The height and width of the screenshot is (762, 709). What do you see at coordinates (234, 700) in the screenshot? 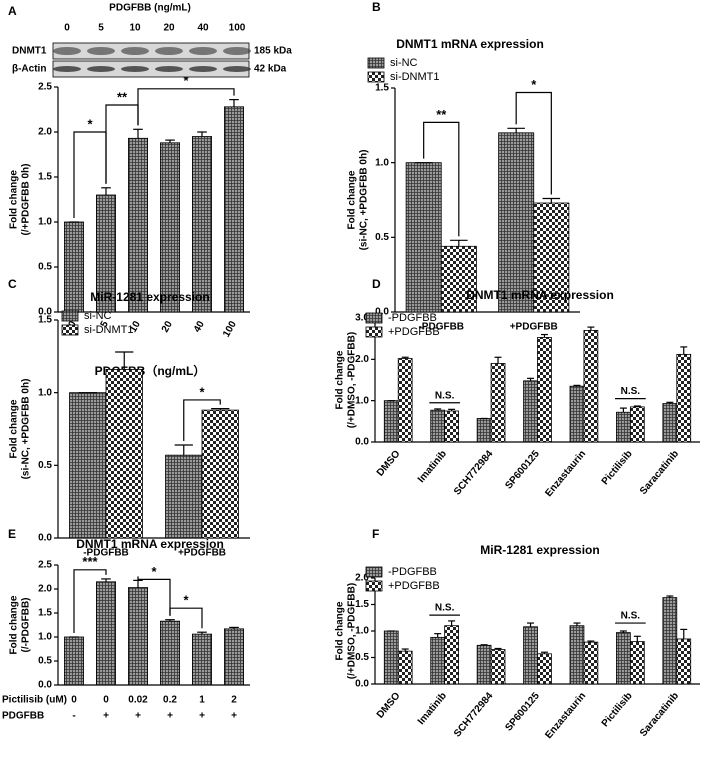
I see `x-tick-label: 2` at bounding box center [234, 700].